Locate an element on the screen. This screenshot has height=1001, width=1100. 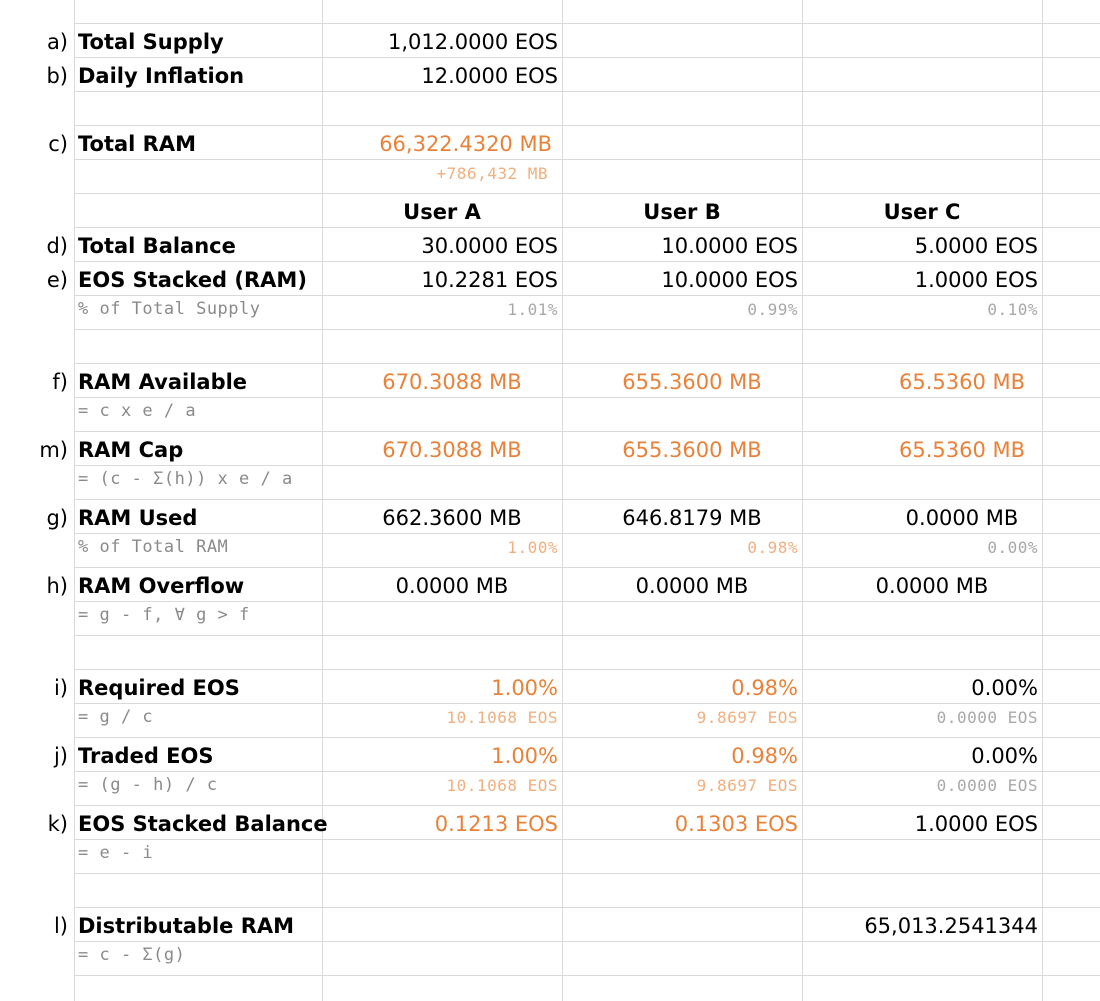
row-letter: f) is located at coordinates (60, 382).